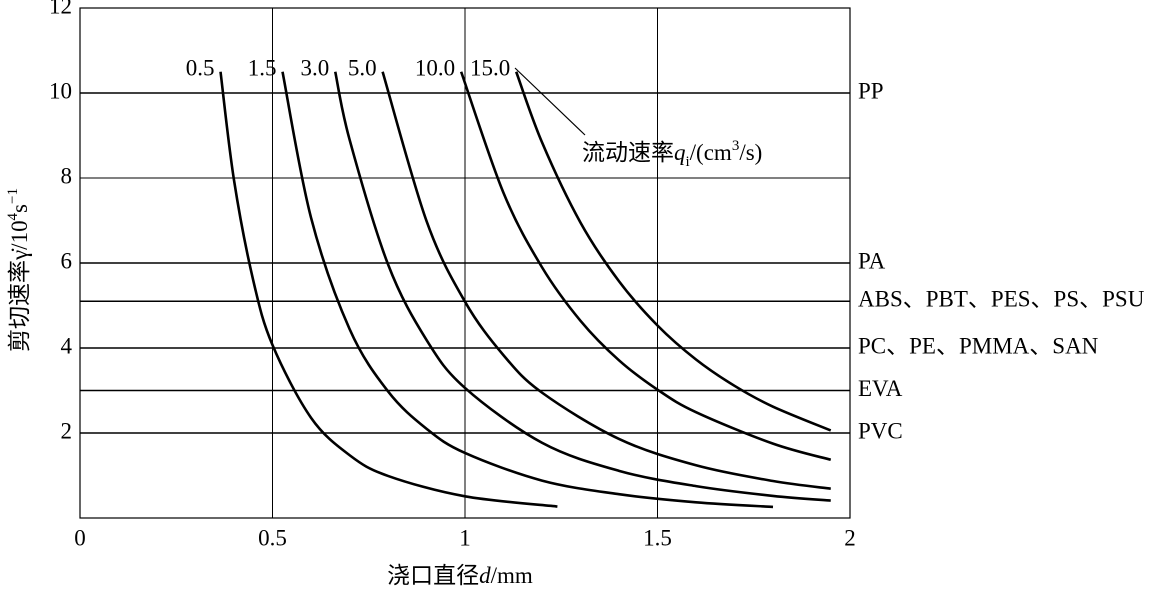 The image size is (1150, 595). Describe the element at coordinates (490, 67) in the screenshot. I see `series-label: 15.0` at that location.